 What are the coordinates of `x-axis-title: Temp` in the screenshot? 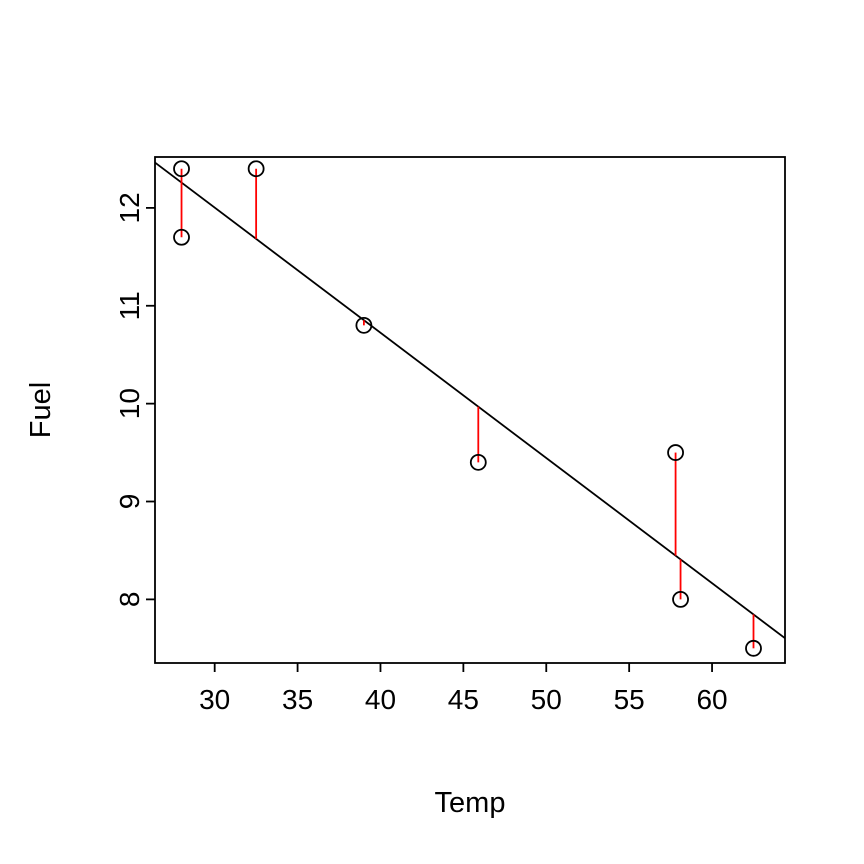 It's located at (470, 803).